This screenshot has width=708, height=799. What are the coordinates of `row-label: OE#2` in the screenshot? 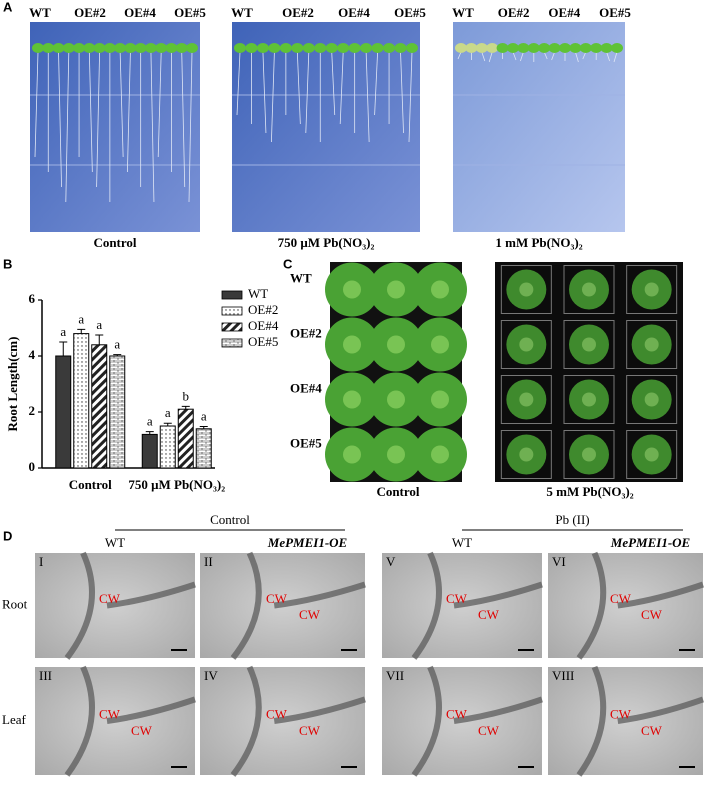 It's located at (306, 332).